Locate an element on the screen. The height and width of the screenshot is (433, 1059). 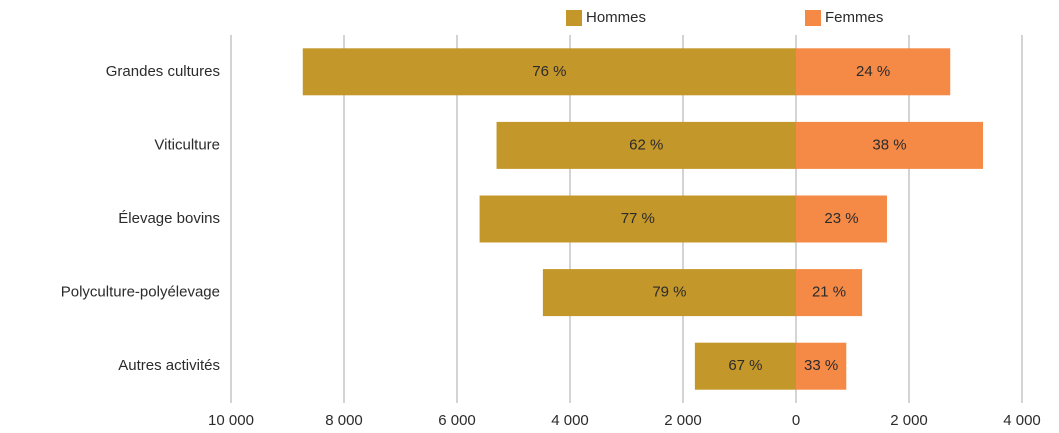
bar-label: 77 % is located at coordinates (638, 218).